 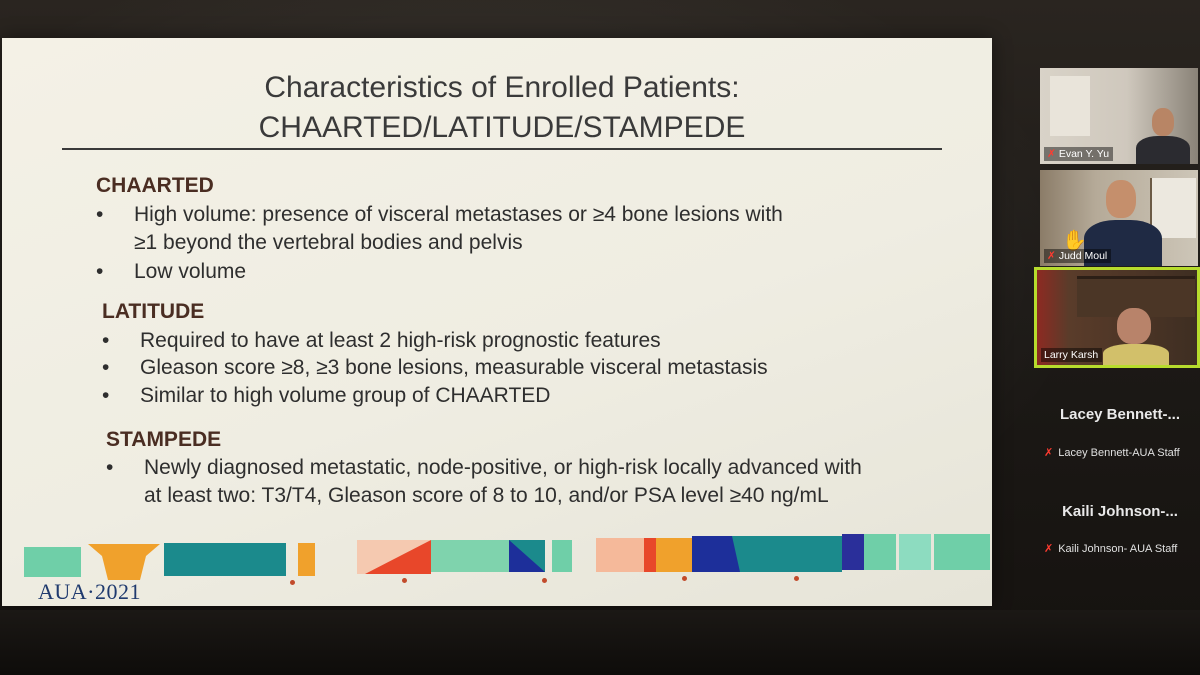 What do you see at coordinates (164, 439) in the screenshot?
I see `section-heading-stampede: STAMPEDE` at bounding box center [164, 439].